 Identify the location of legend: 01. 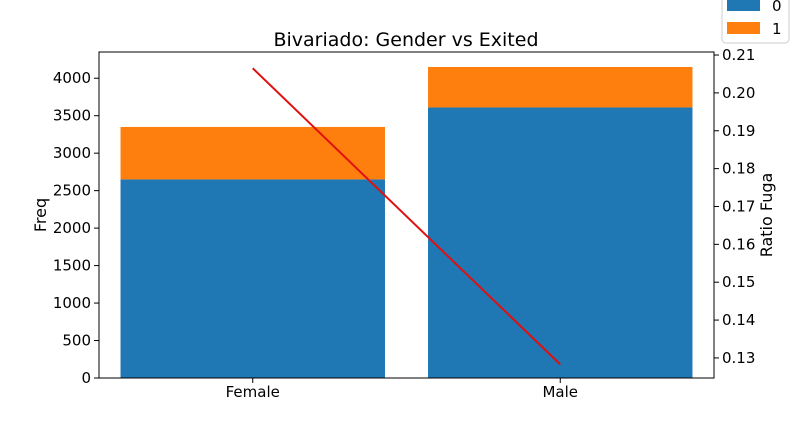
(755, 22).